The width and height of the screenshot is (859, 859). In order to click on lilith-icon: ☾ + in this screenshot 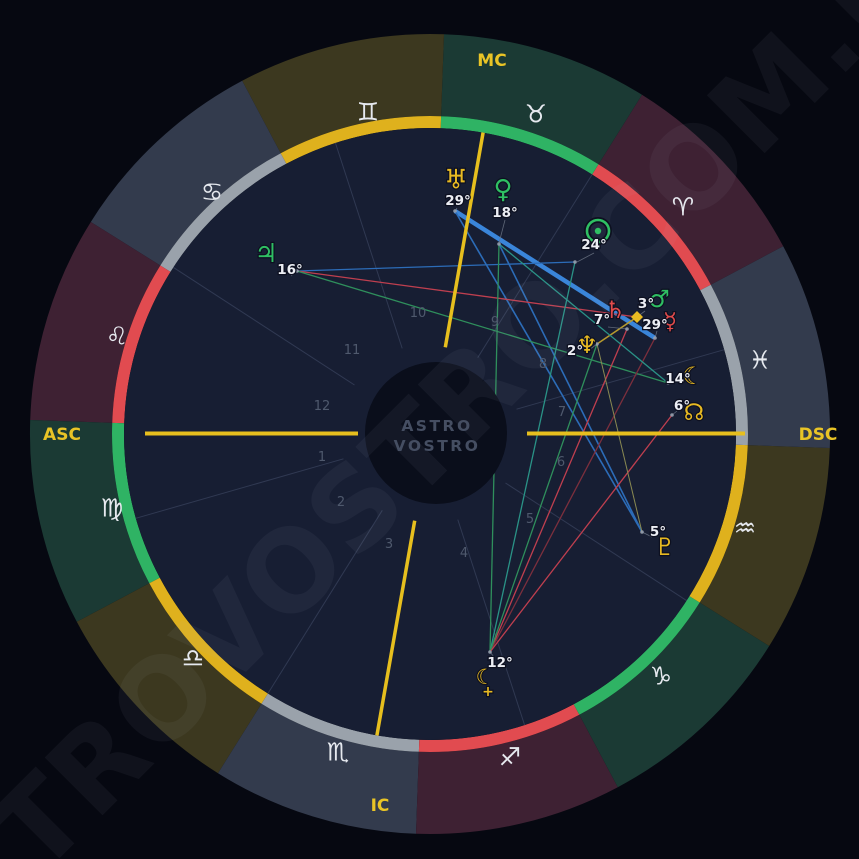, I will do `click(484, 682)`.